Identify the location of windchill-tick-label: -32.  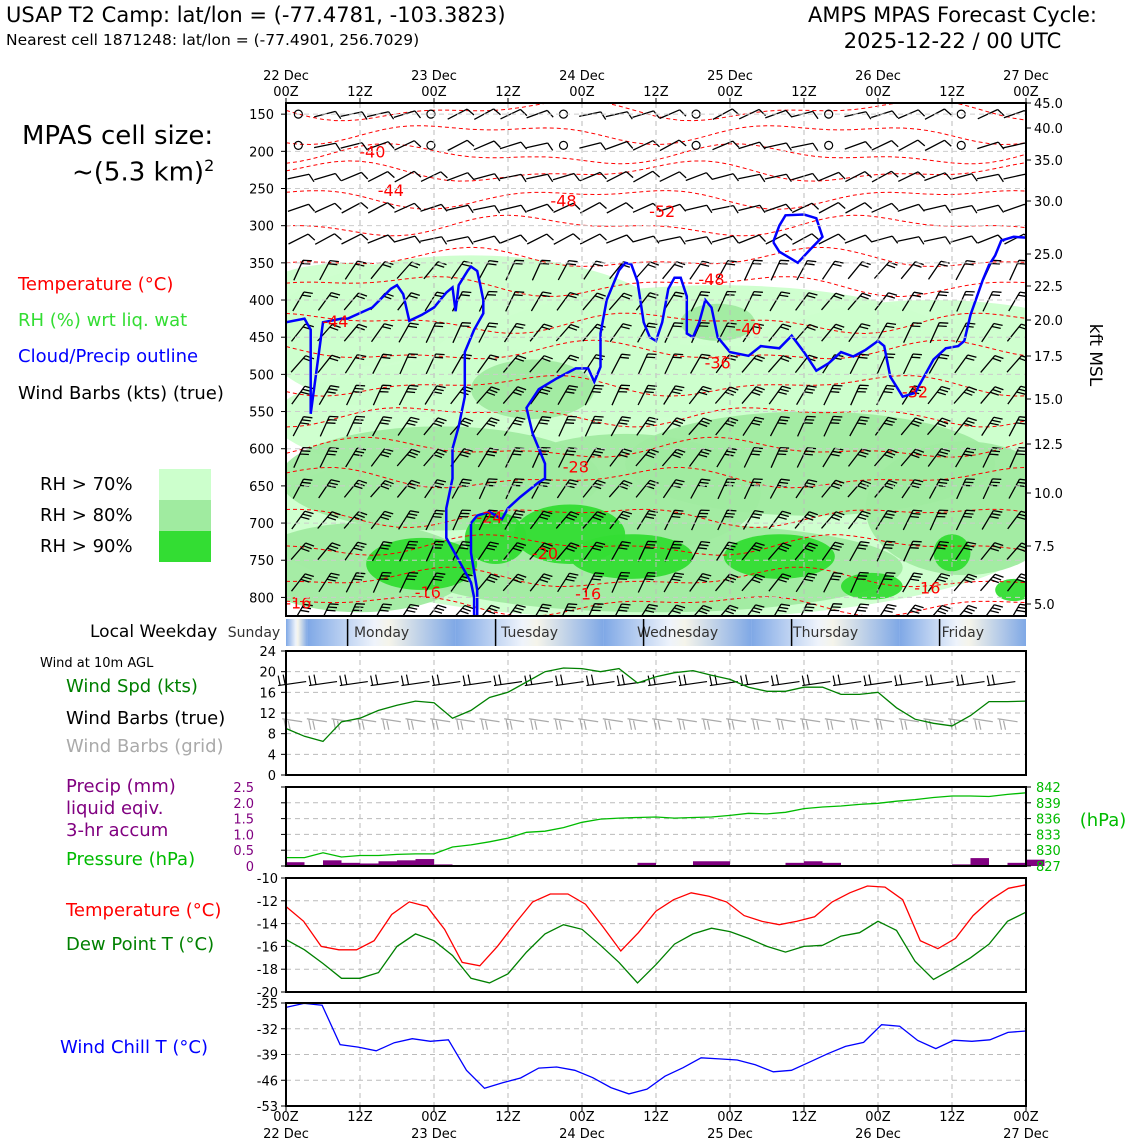
(267, 1030).